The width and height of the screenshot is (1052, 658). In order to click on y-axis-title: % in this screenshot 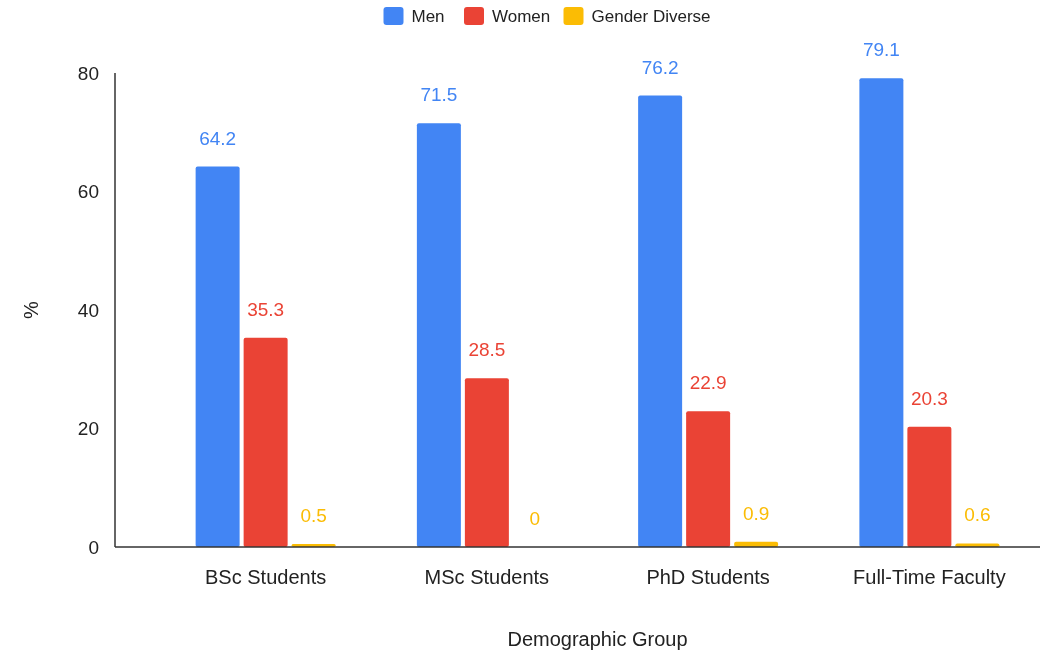, I will do `click(31, 309)`.